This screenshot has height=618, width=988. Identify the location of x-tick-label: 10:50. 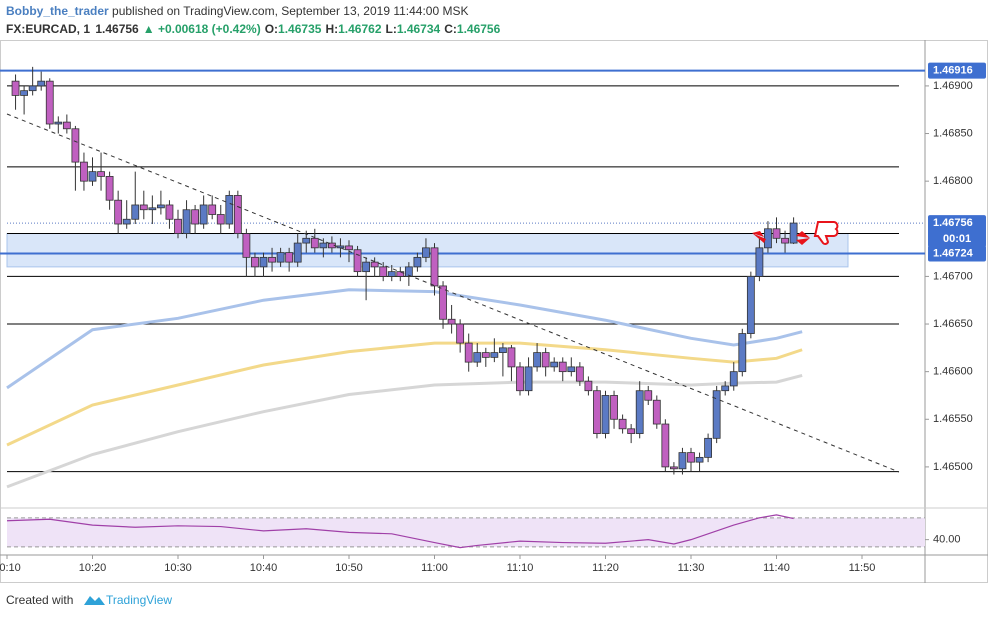
(349, 568).